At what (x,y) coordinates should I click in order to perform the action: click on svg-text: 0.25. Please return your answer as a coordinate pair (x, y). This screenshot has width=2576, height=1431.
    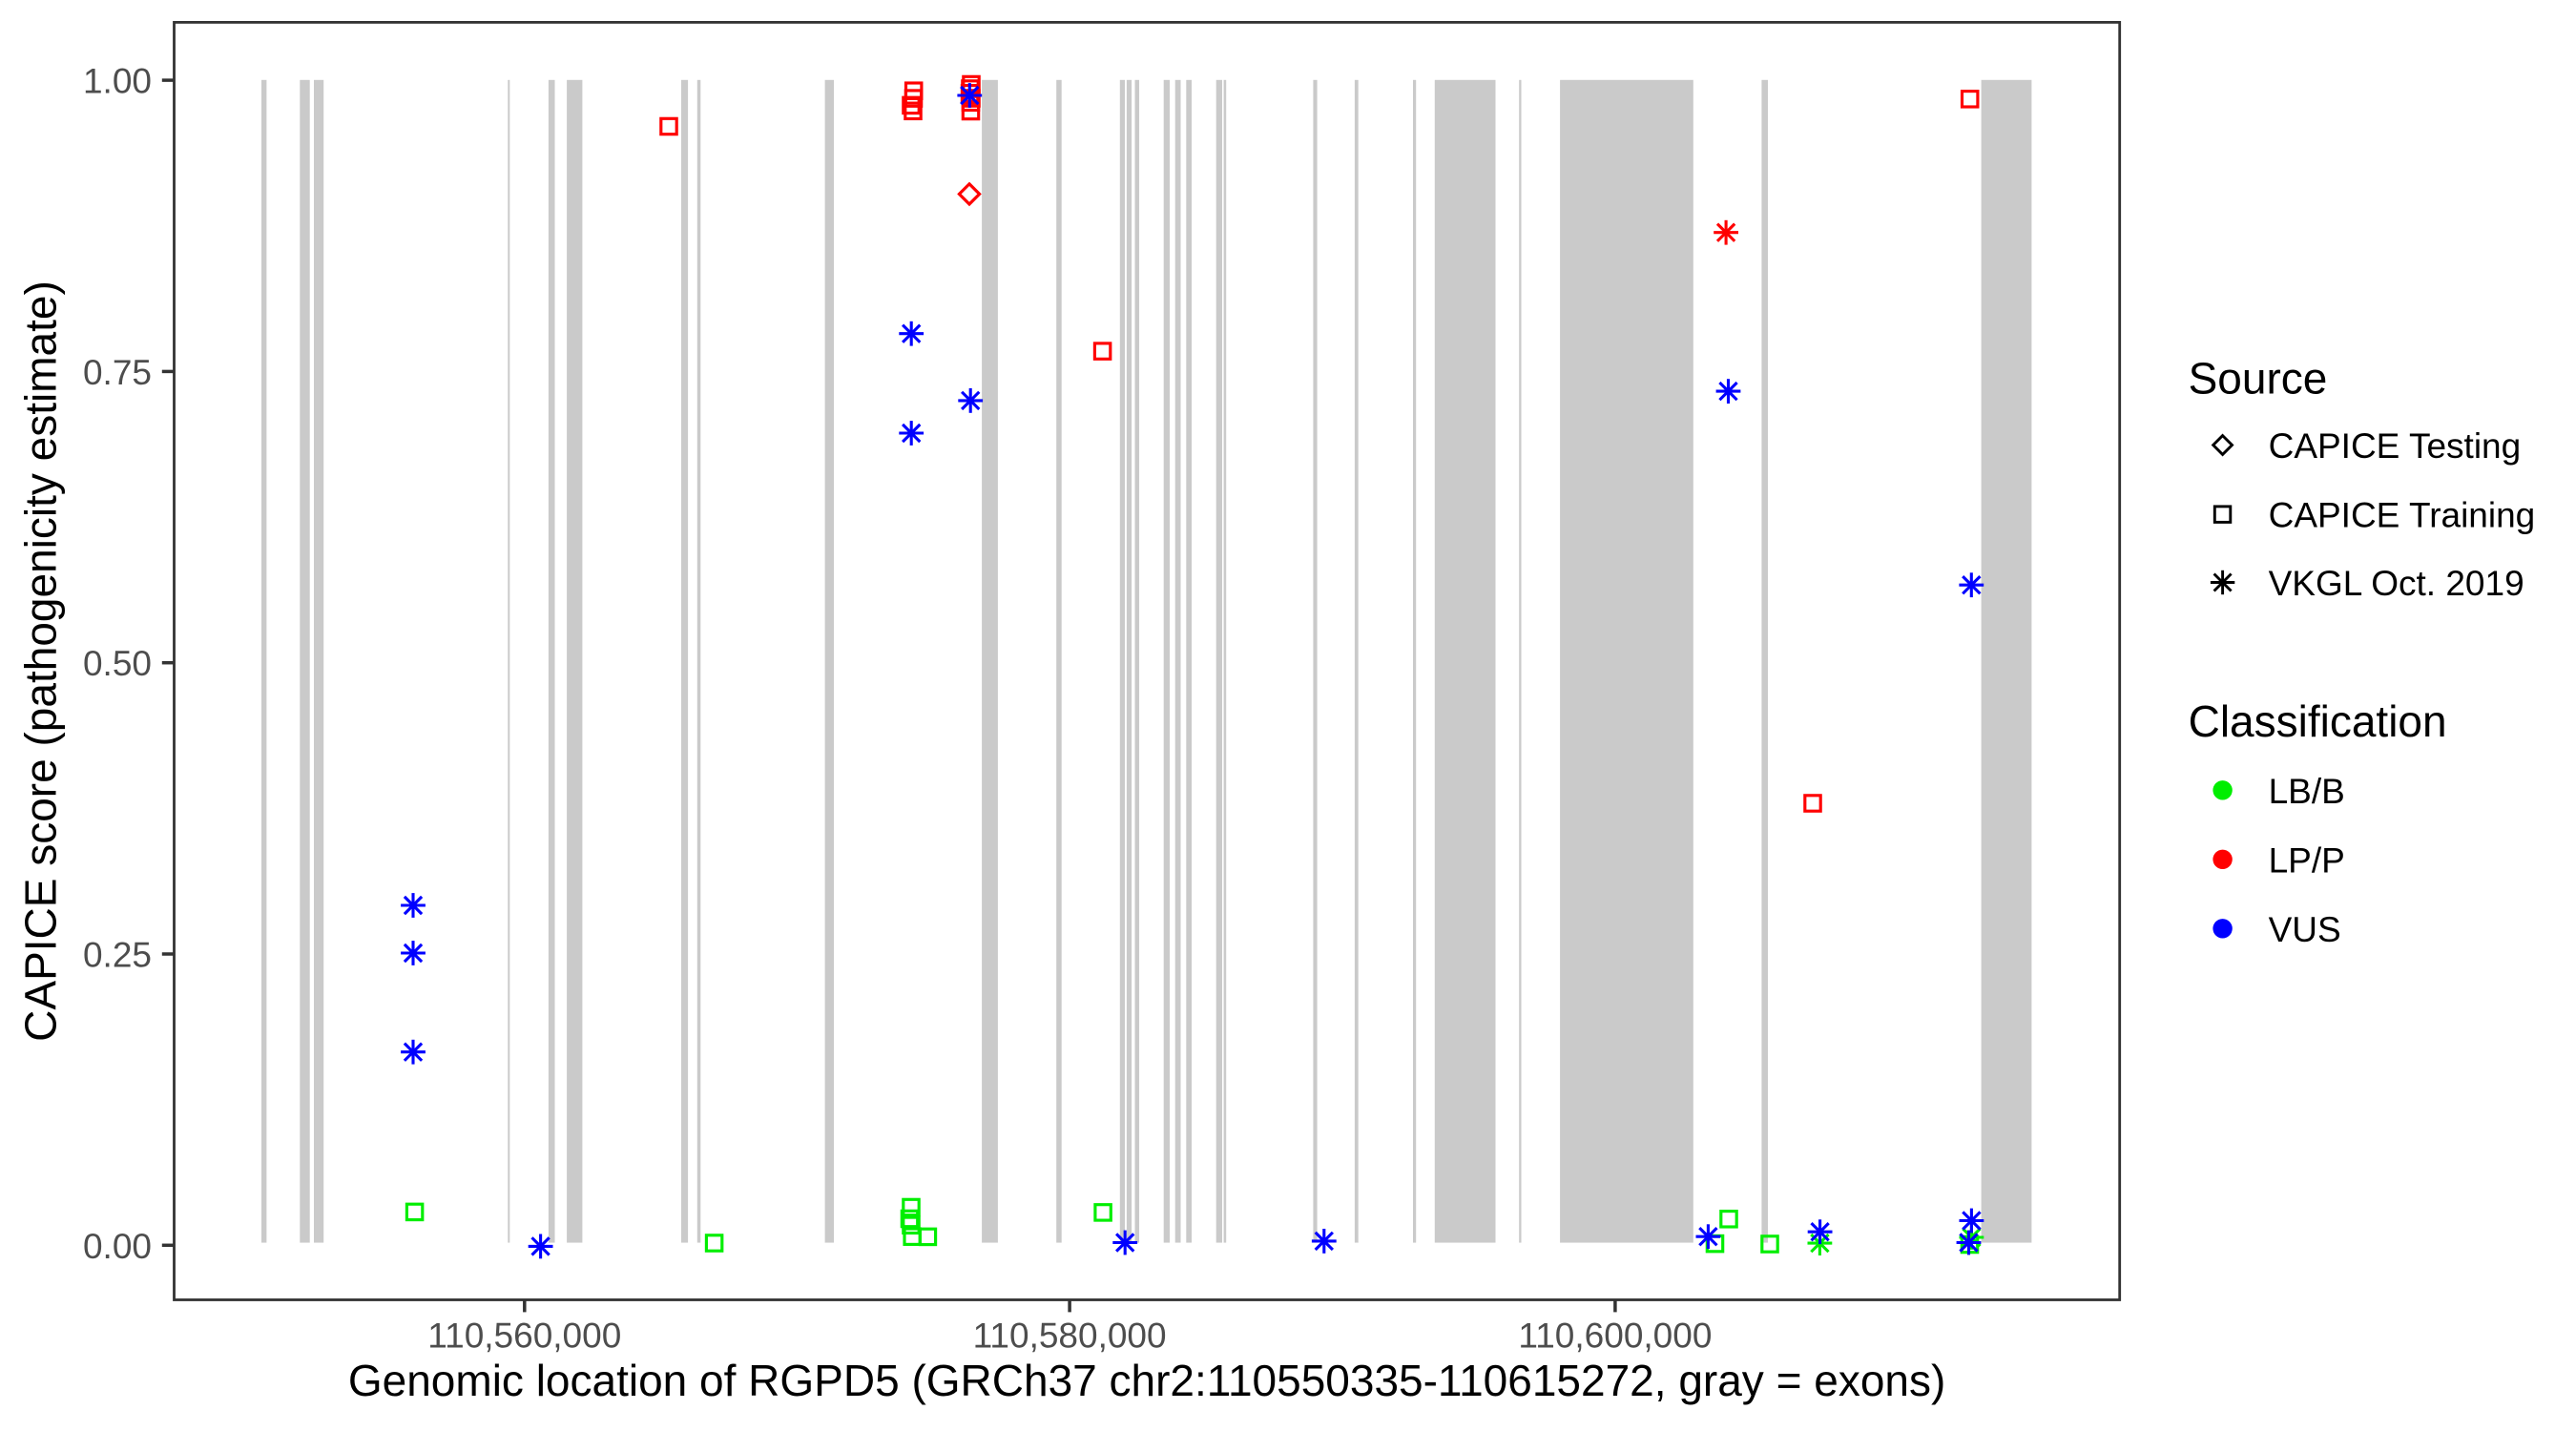
    Looking at the image, I should click on (117, 955).